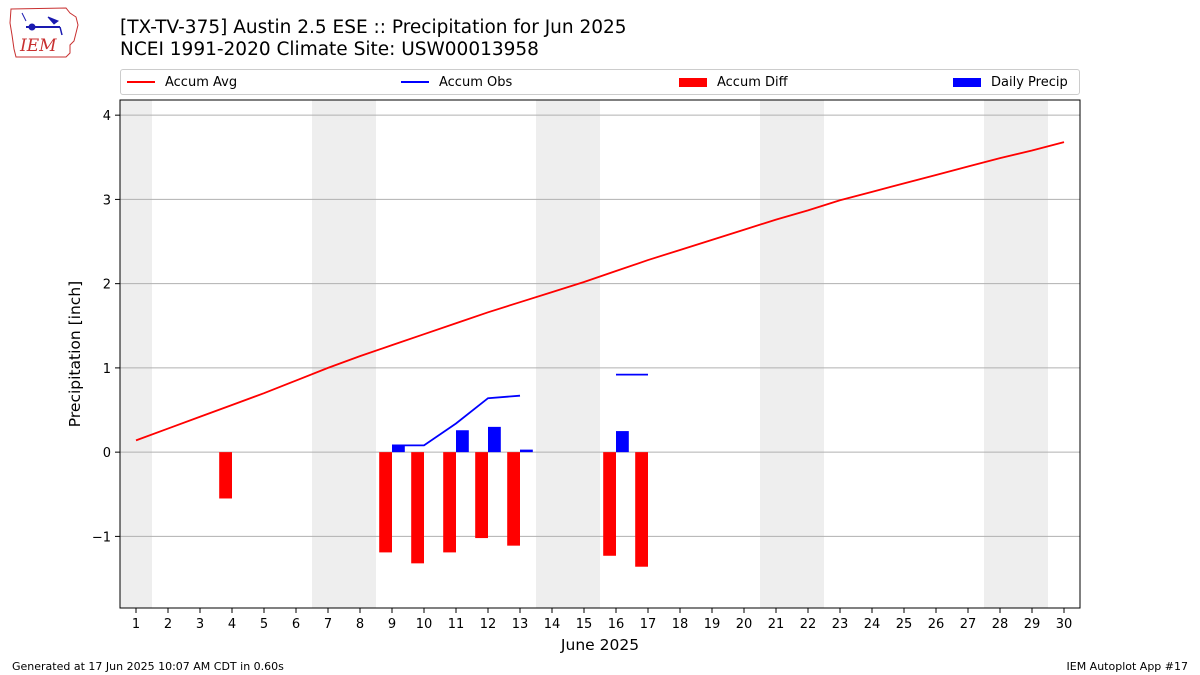 This screenshot has width=1200, height=675. I want to click on weather-station-icon, so click(42, 24).